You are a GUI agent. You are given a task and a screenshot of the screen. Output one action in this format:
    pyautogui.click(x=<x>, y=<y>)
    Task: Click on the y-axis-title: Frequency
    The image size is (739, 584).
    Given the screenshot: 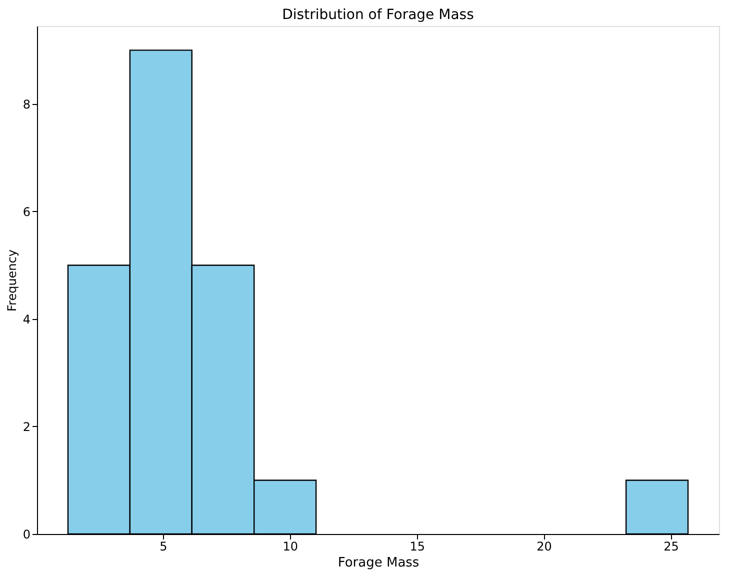 What is the action you would take?
    pyautogui.click(x=11, y=281)
    